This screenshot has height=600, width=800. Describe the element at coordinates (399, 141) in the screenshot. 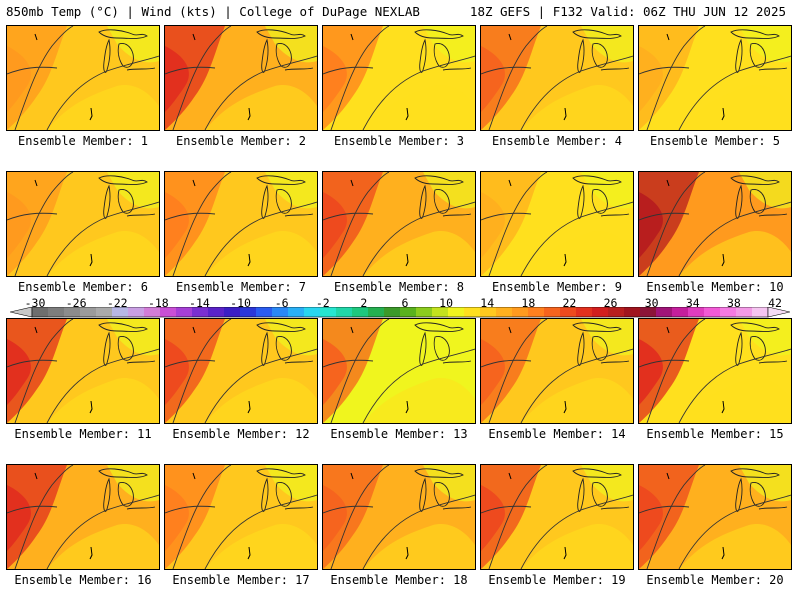

I see `ensemble-member-label: Ensemble Member: 3` at that location.